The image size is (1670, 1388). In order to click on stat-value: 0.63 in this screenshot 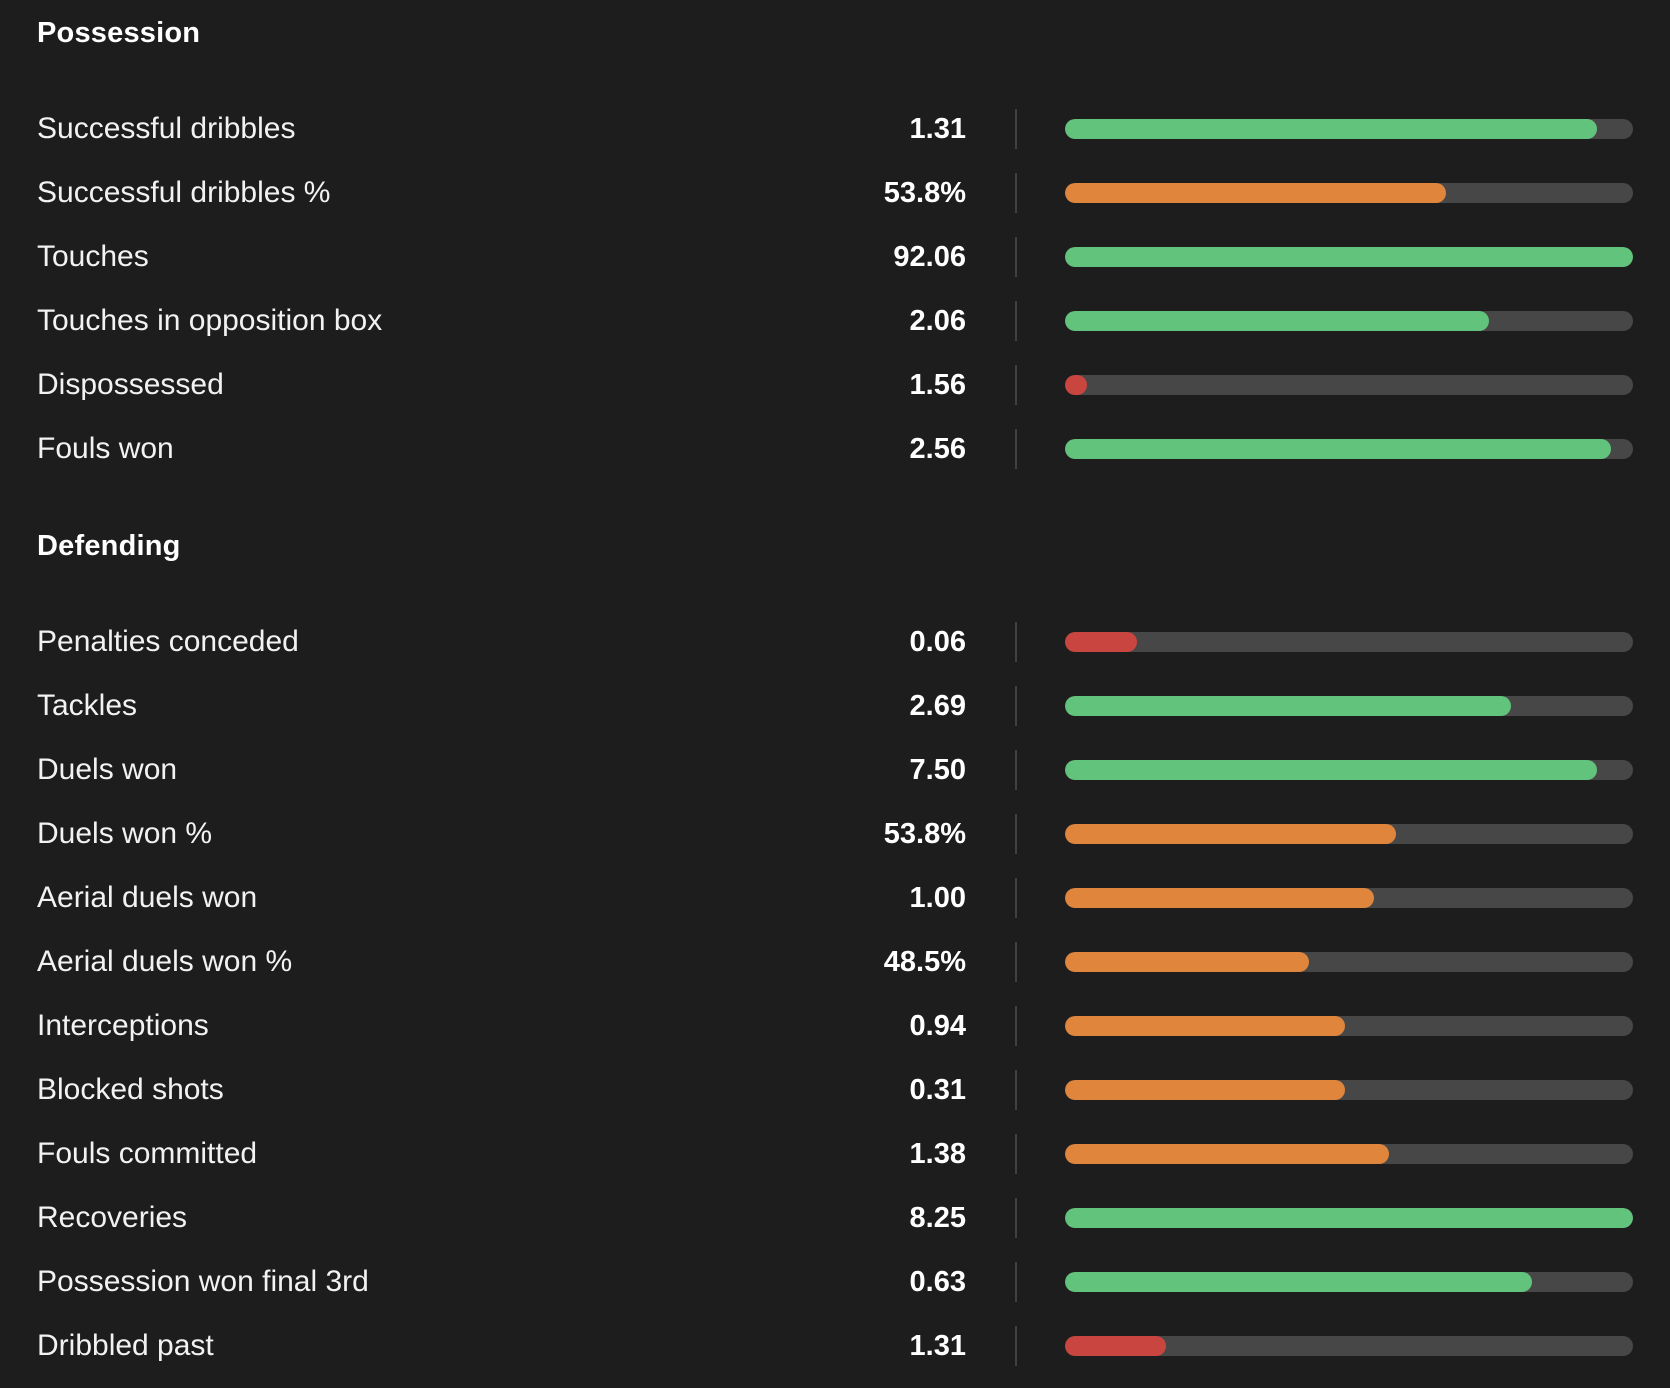, I will do `click(937, 1282)`.